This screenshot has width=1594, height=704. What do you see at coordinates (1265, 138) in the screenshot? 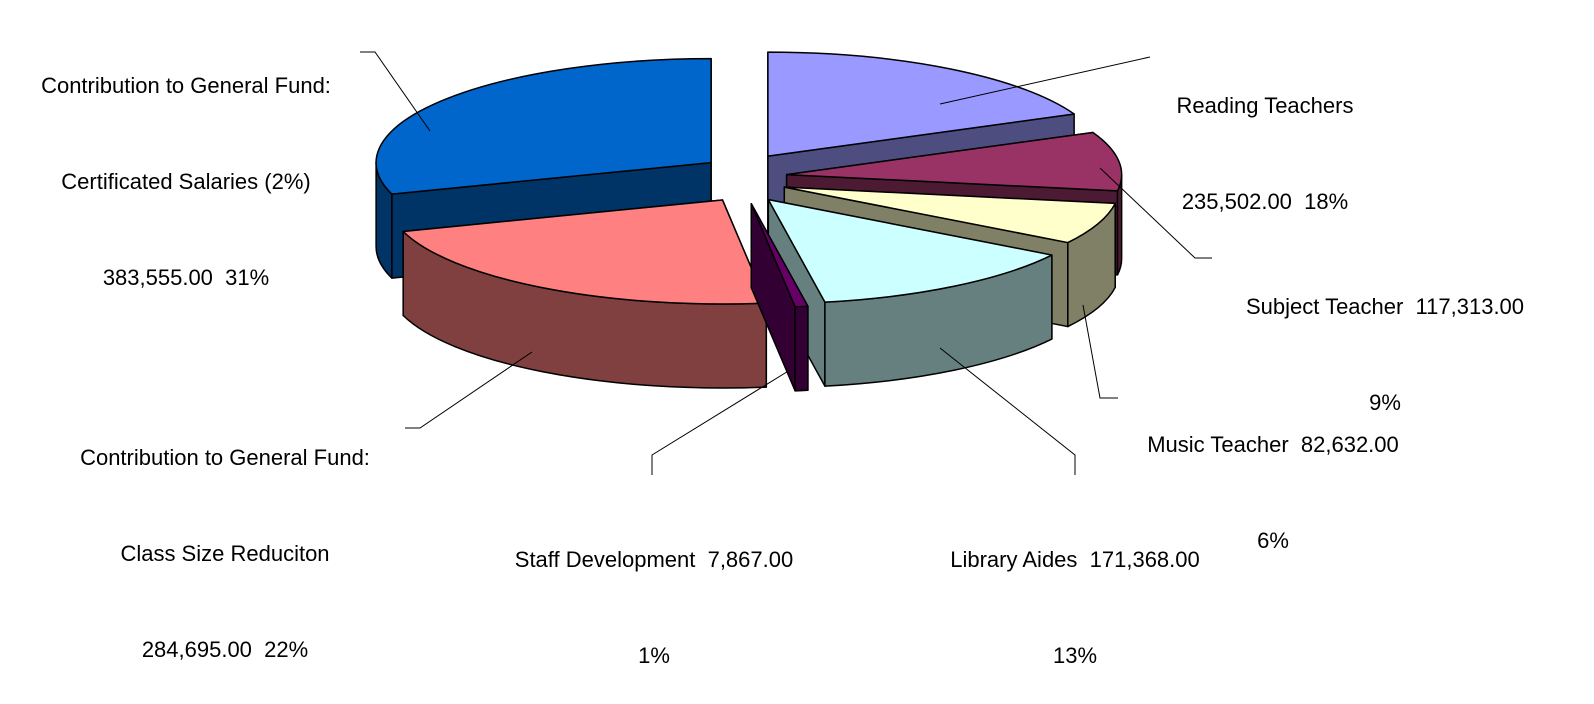
I see `label-reading-teachers: Reading Teachers 235,502.00 18%` at bounding box center [1265, 138].